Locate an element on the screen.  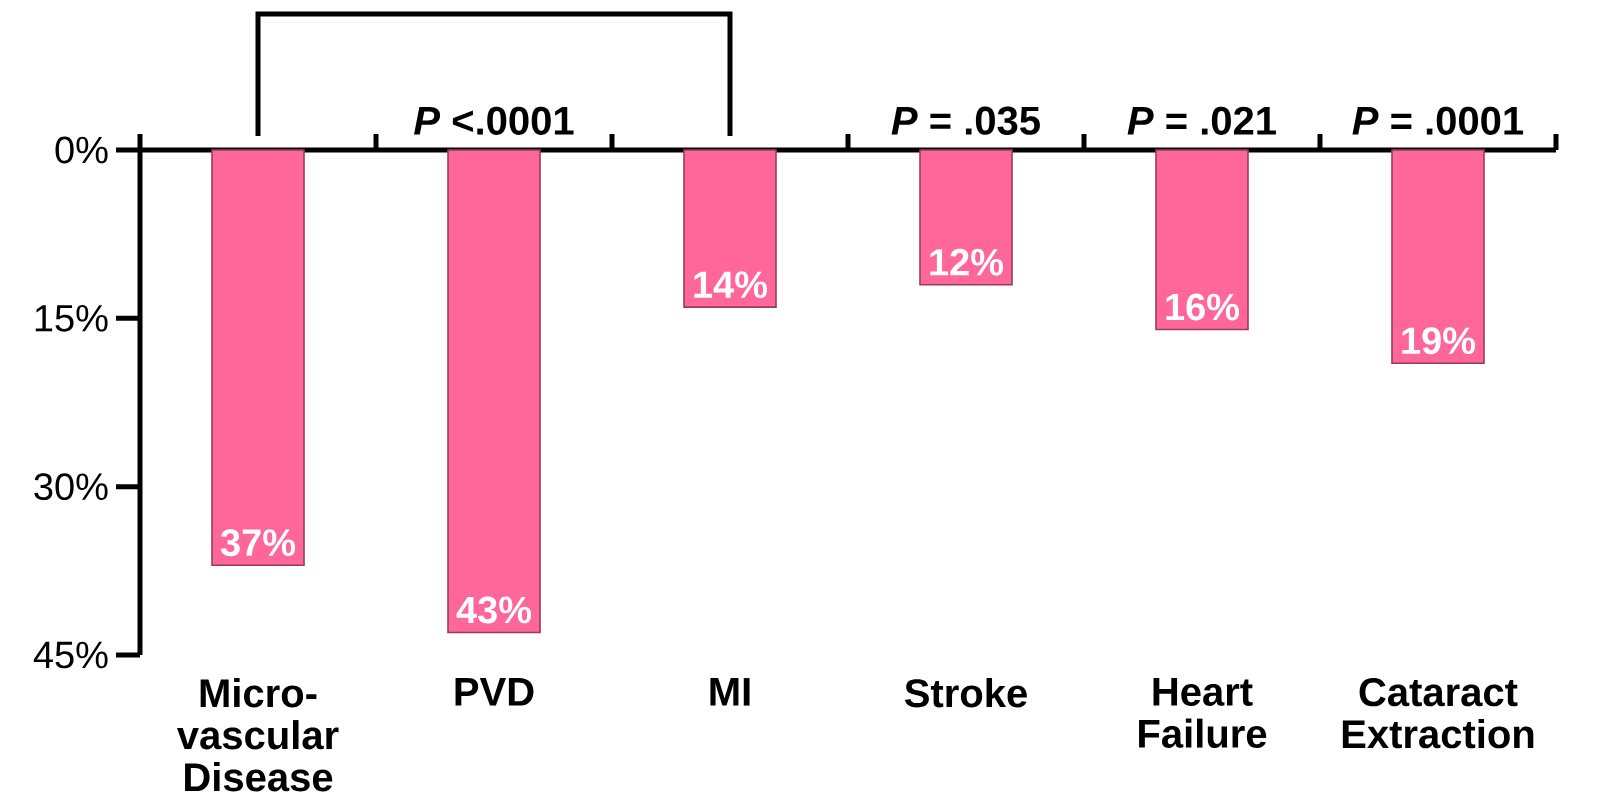
data-label: 37% is located at coordinates (258, 543).